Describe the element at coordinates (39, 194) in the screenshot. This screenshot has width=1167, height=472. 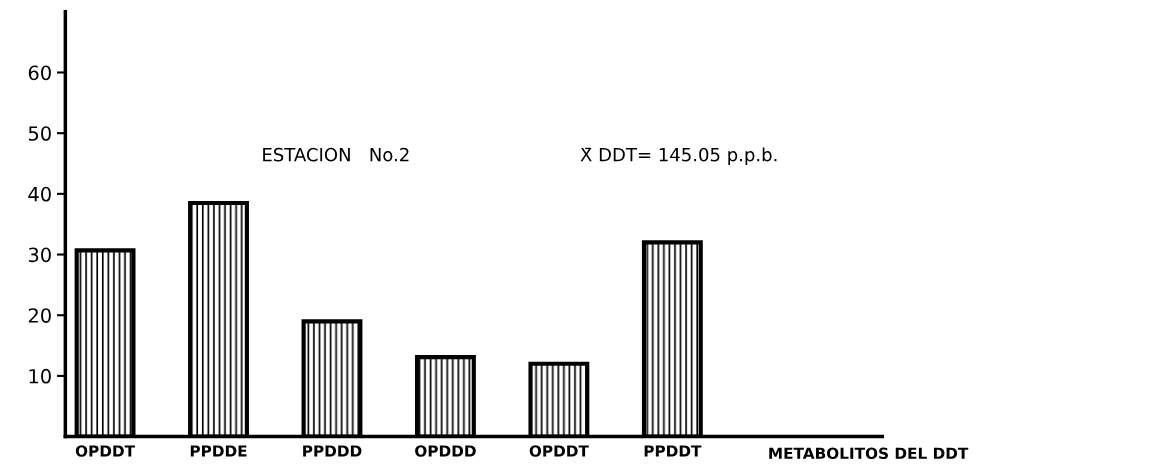
I see `y-tick-label: 40` at that location.